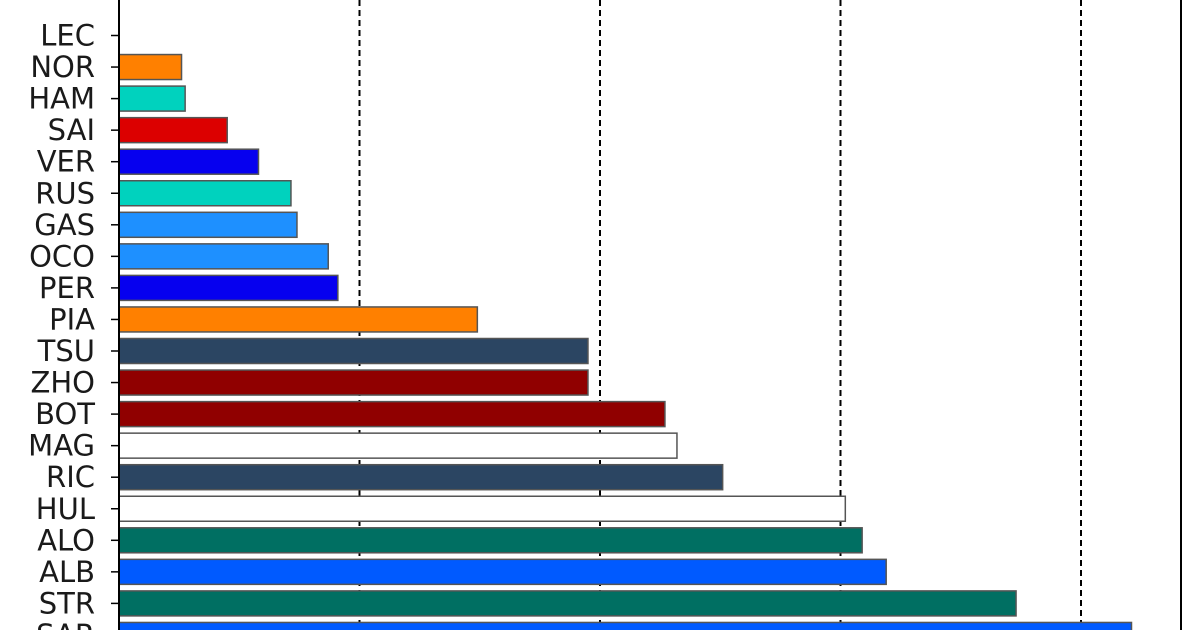  What do you see at coordinates (67, 36) in the screenshot?
I see `y-tick-label: LEC` at bounding box center [67, 36].